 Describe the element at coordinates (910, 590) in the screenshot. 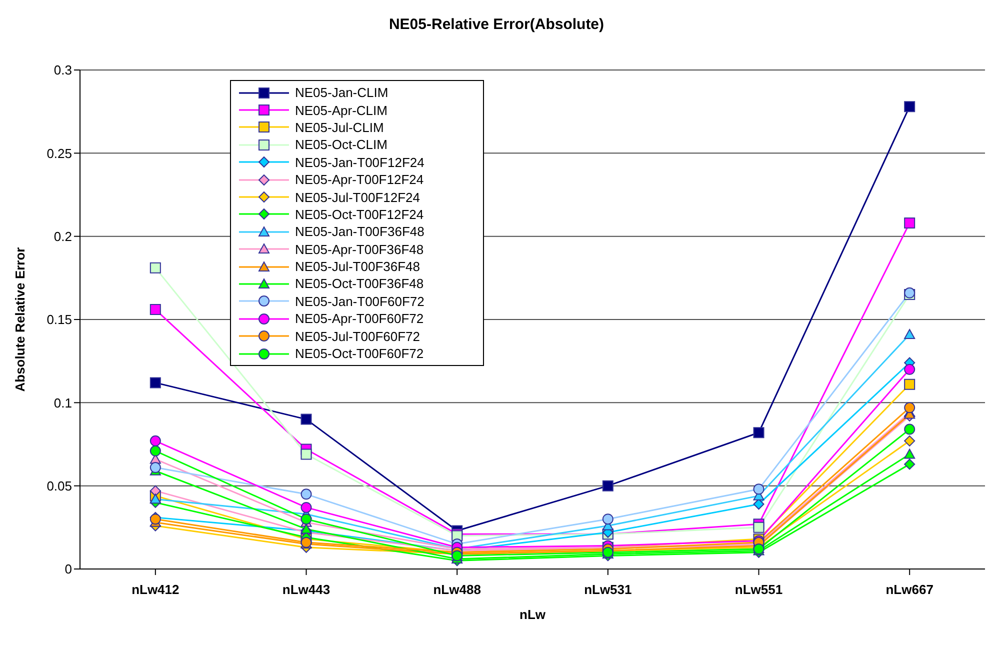

I see `x-tick-label: nLw667` at that location.